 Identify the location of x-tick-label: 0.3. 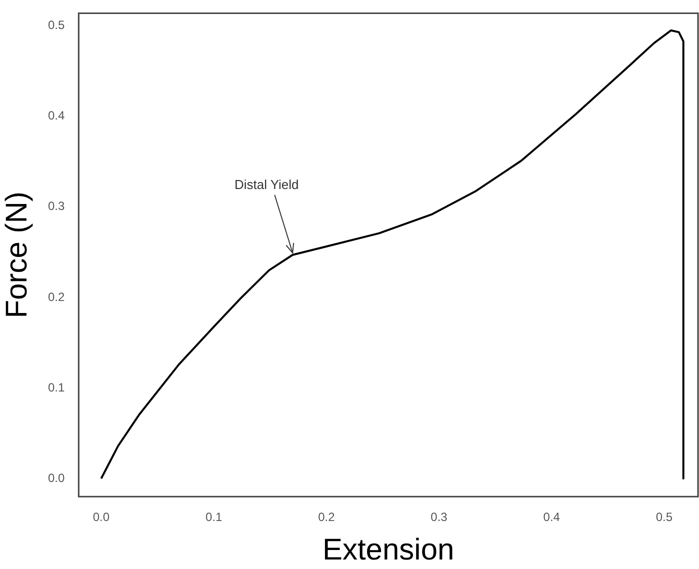
(439, 517).